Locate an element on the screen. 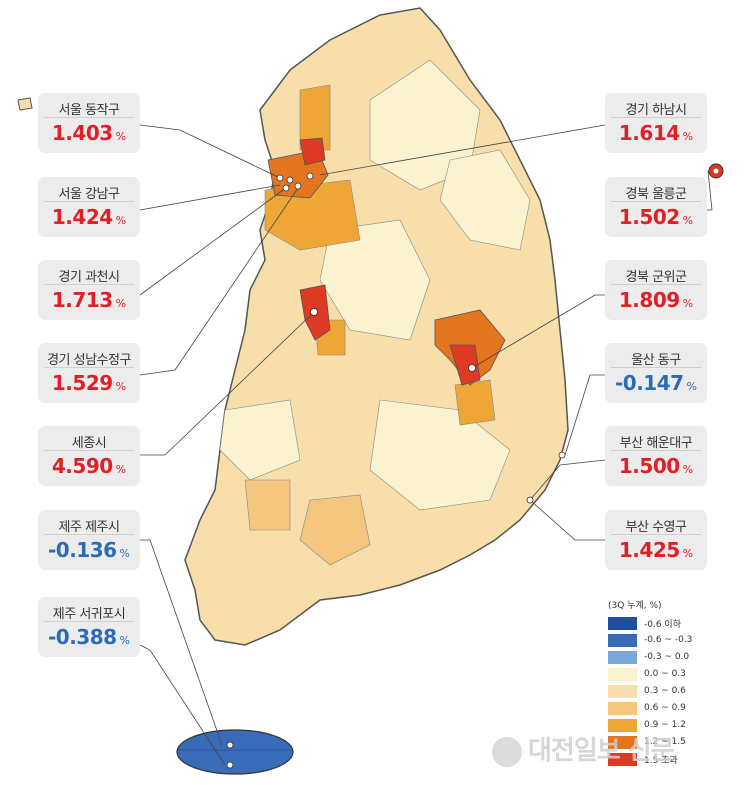 The width and height of the screenshot is (749, 785). label-card-gangnam: 서울 강남구 1.424% is located at coordinates (89, 207).